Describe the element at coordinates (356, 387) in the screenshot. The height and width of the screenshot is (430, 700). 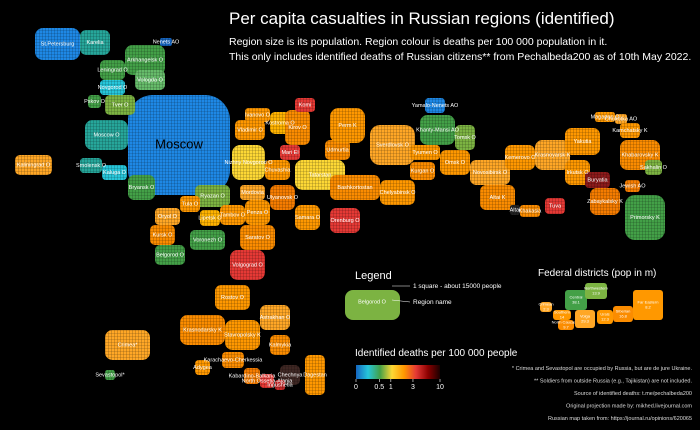
I see `colorbar-tick-label: 0` at that location.